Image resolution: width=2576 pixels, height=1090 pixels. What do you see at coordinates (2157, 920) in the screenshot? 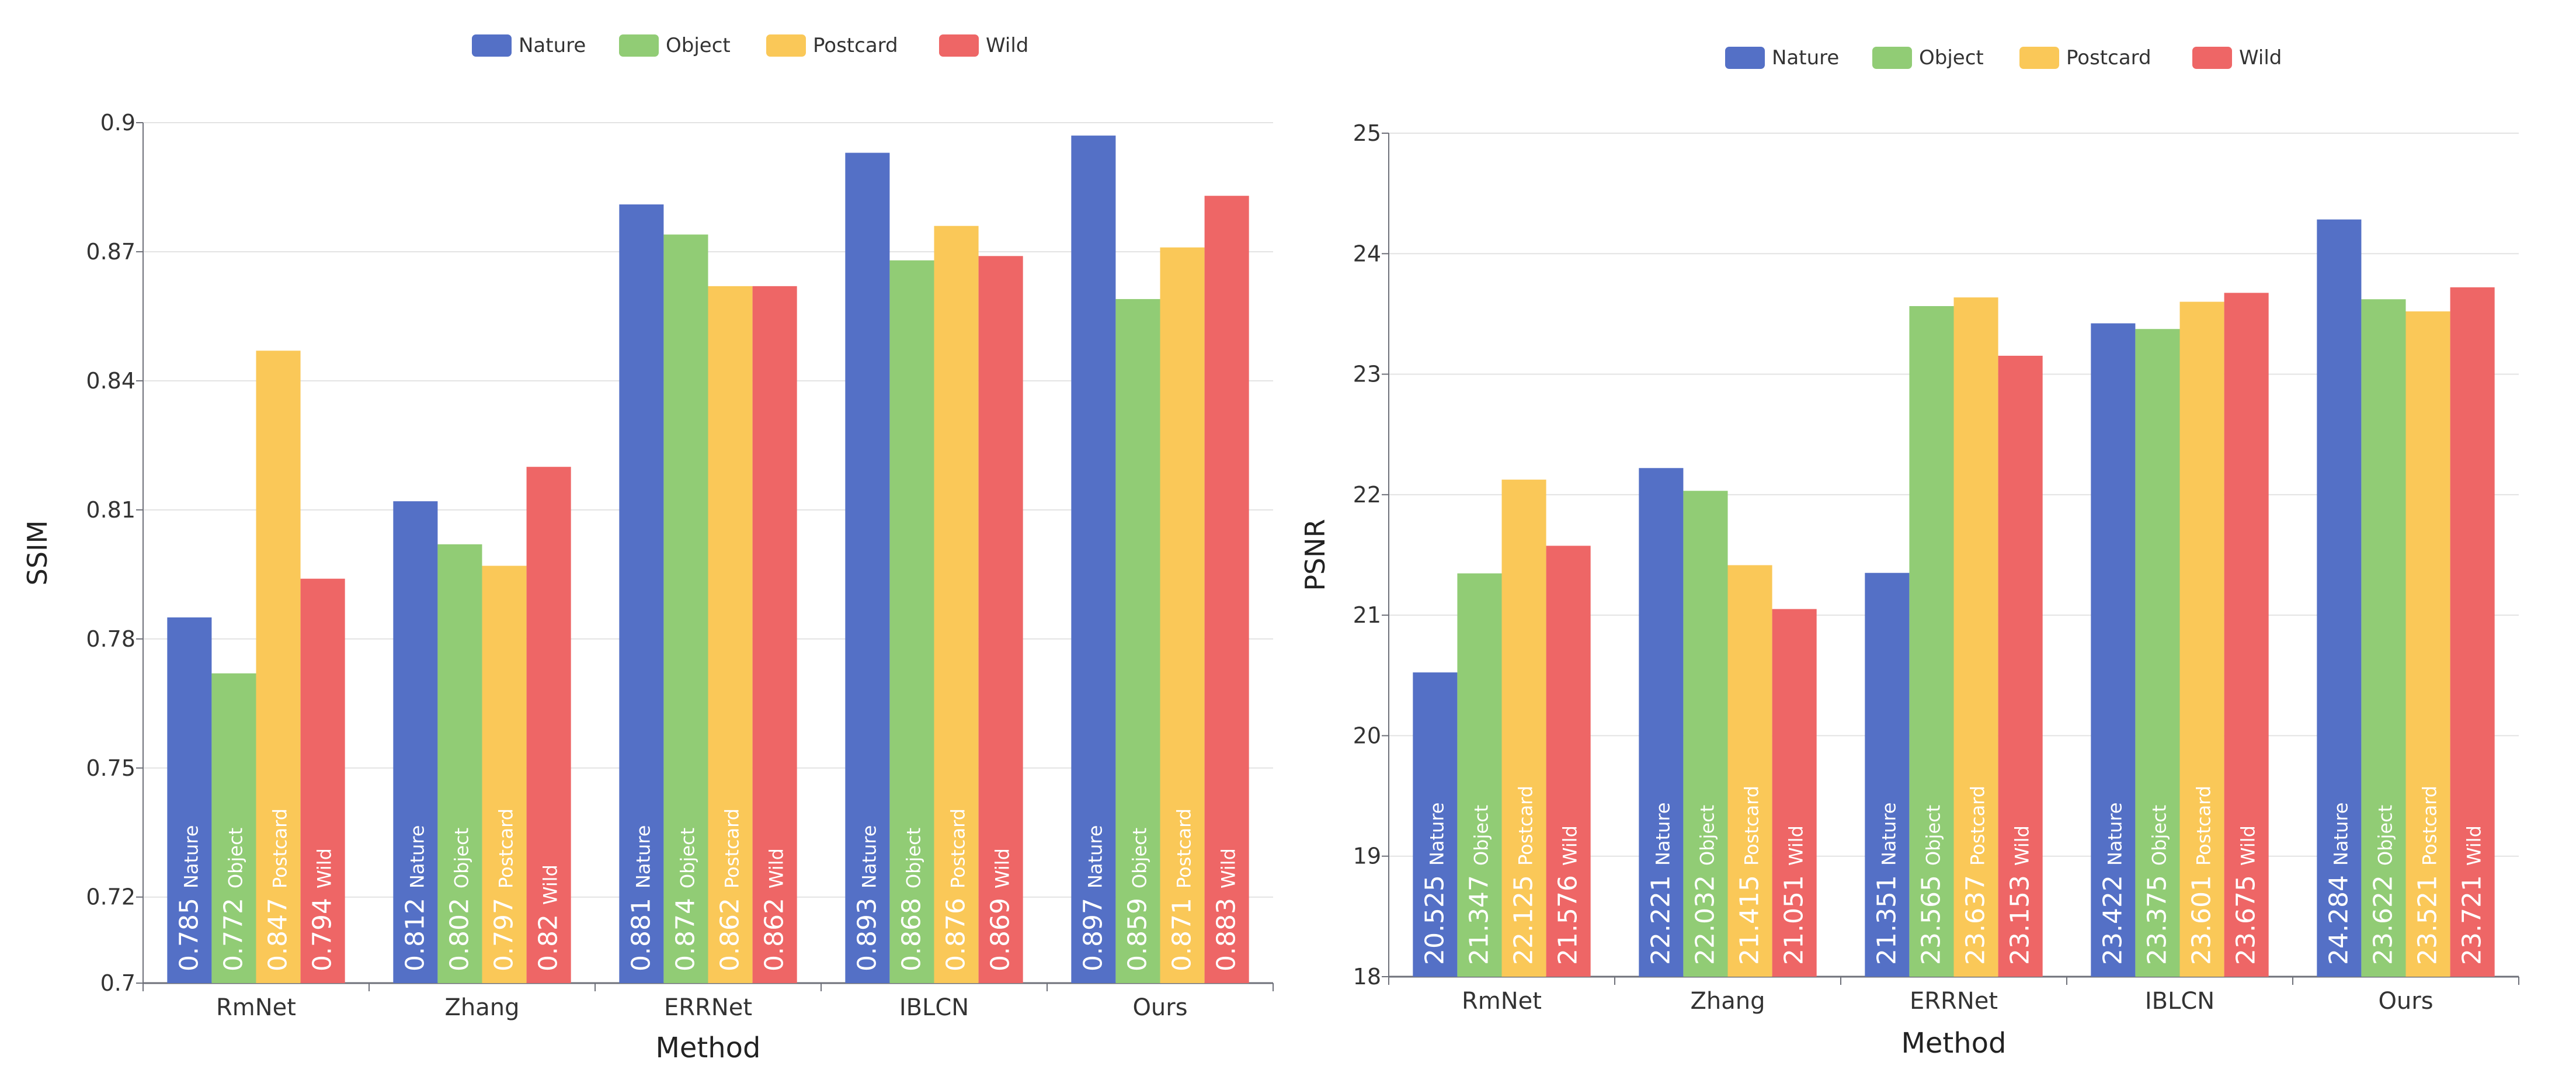
I see `bar-value-label: 23.375` at bounding box center [2157, 920].